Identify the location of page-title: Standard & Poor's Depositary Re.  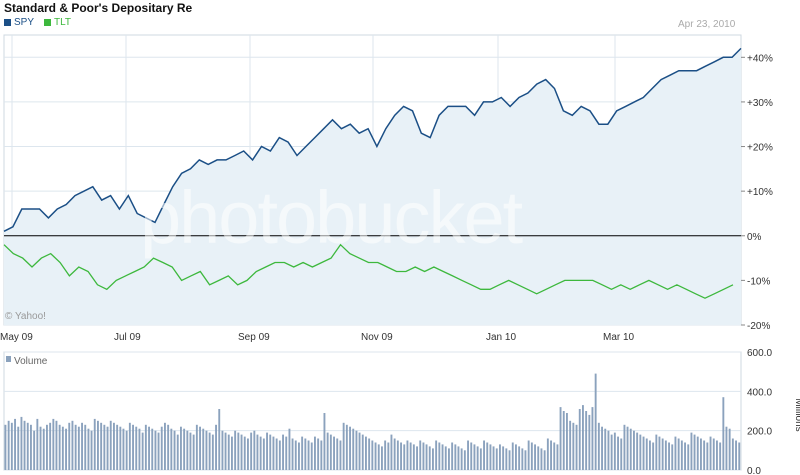
(98, 8).